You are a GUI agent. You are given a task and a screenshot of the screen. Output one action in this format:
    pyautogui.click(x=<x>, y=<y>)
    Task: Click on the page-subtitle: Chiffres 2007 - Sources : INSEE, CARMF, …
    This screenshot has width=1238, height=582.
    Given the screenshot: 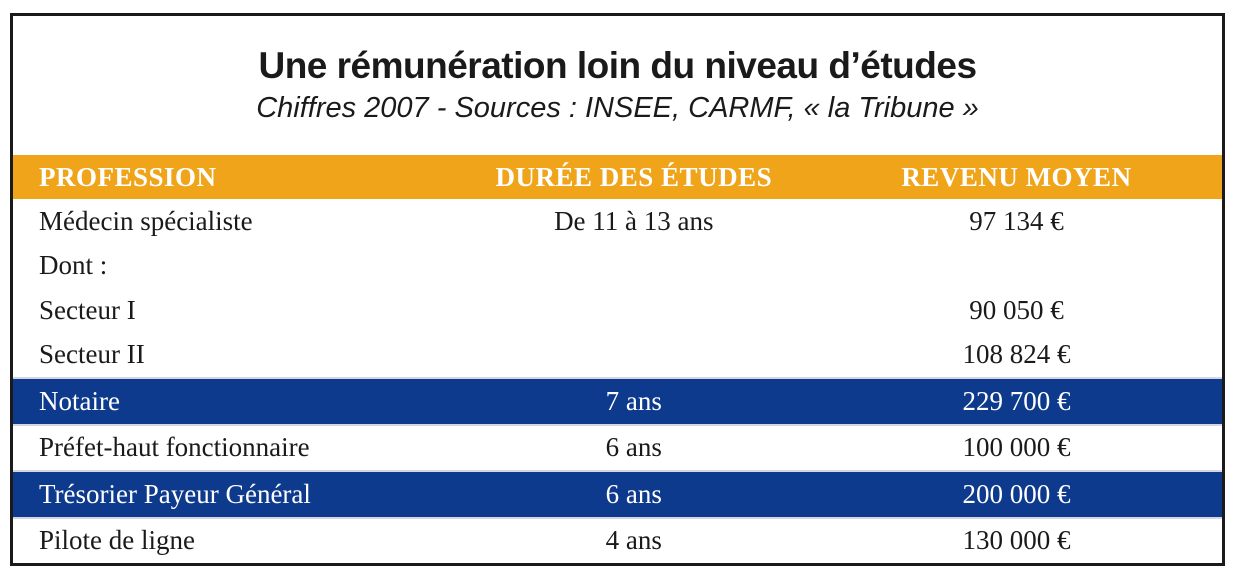 What is the action you would take?
    pyautogui.click(x=617, y=107)
    